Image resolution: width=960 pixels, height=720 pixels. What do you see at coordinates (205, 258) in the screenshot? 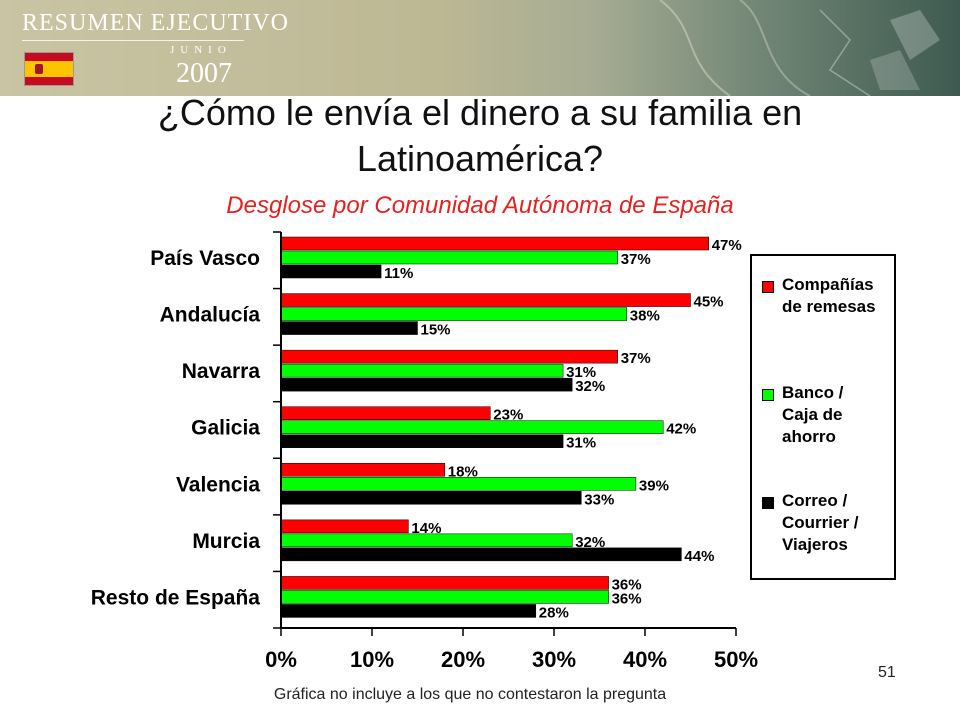
I see `category-label: País Vasco` at bounding box center [205, 258].